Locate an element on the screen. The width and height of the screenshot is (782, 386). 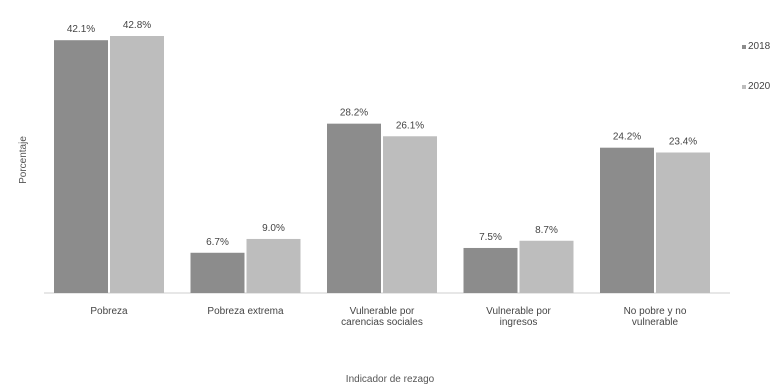
category-label-3-0: Vulnerable por is located at coordinates (518, 311).